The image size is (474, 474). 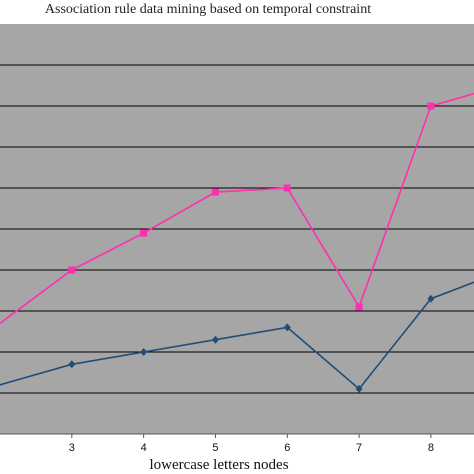 What do you see at coordinates (237, 443) in the screenshot?
I see `x-axis: 3 4 5 6 7 8` at bounding box center [237, 443].